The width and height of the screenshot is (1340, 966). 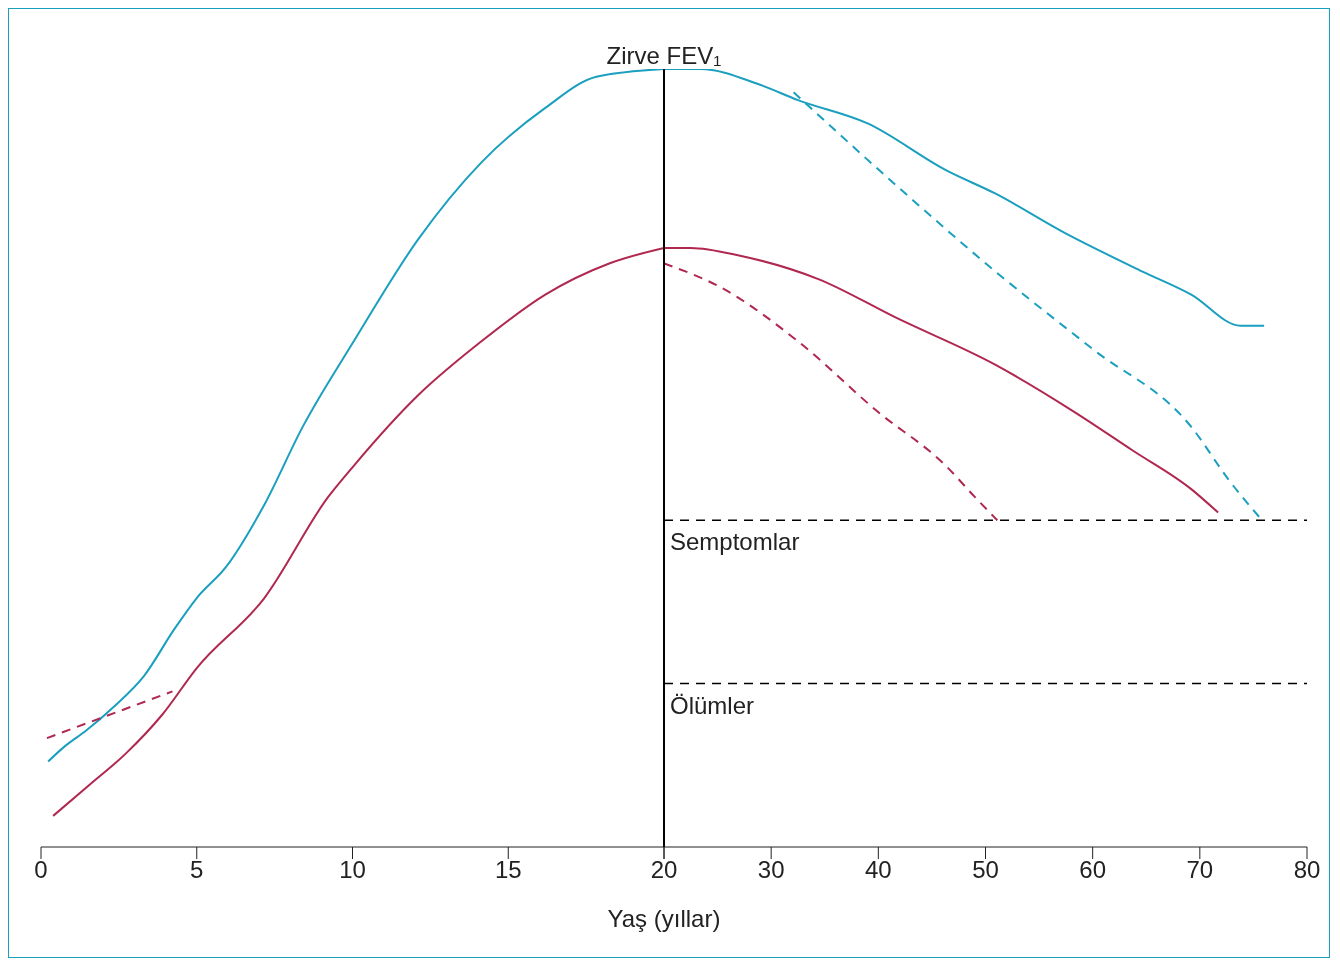 What do you see at coordinates (712, 705) in the screenshot?
I see `ref-line-label: Ölümler` at bounding box center [712, 705].